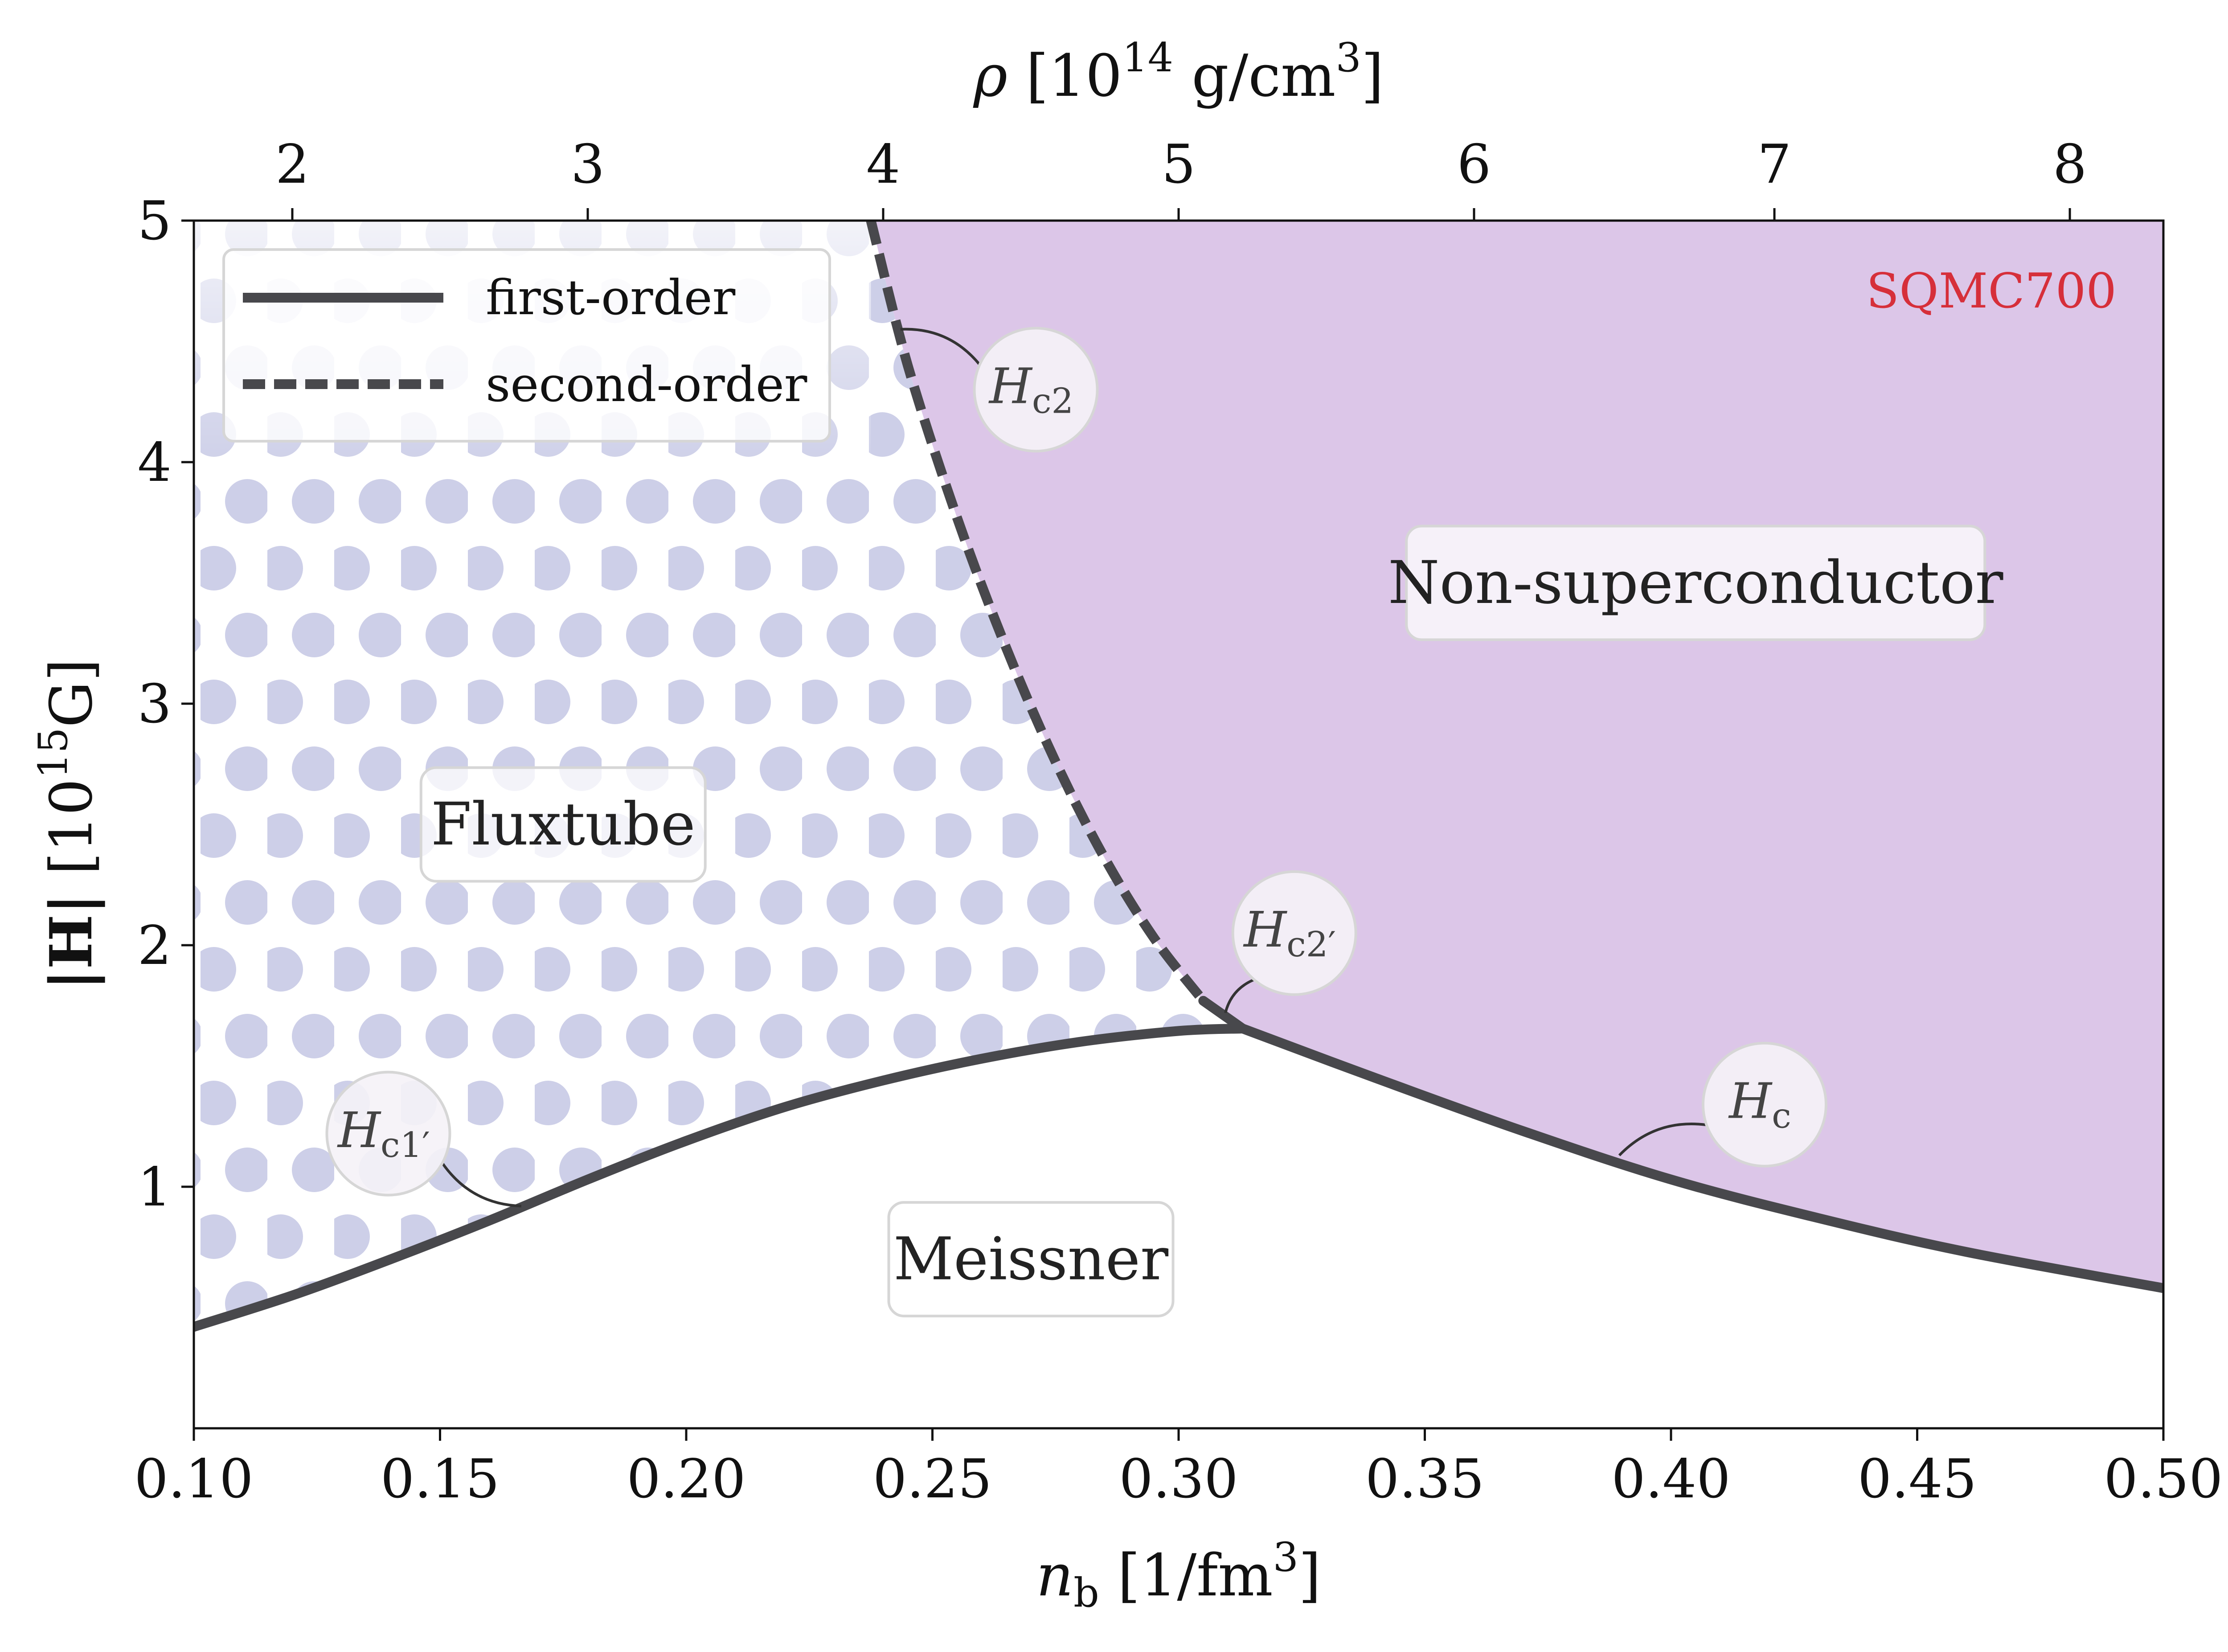 The width and height of the screenshot is (2228, 1652). Describe the element at coordinates (1289, 933) in the screenshot. I see `hc2-prime-marker-label: Hc2′` at that location.